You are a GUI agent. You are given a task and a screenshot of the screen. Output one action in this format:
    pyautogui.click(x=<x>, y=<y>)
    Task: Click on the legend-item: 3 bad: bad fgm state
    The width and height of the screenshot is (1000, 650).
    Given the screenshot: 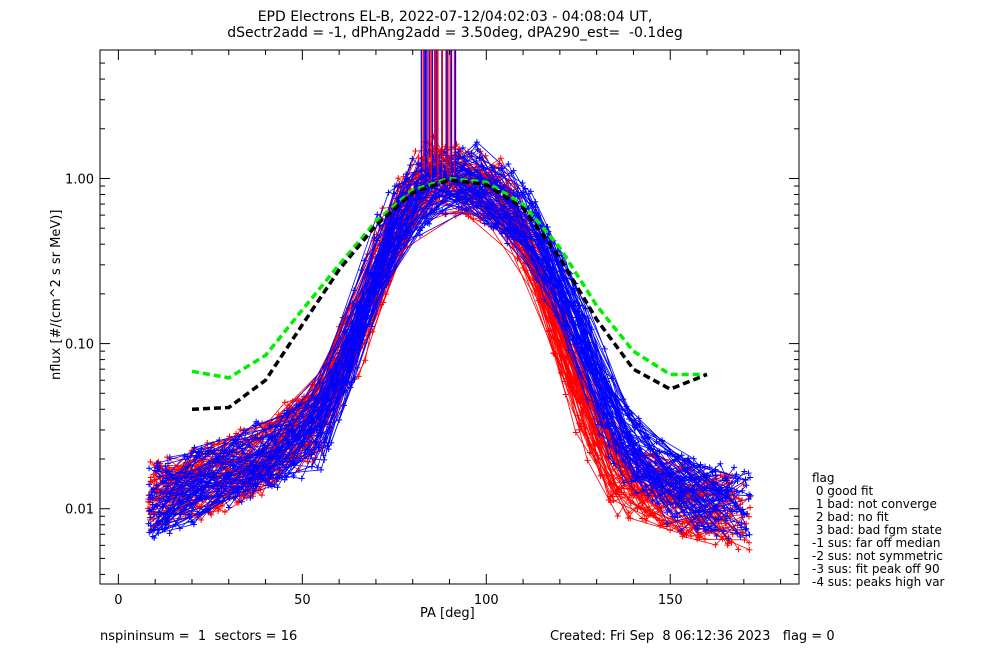 What is the action you would take?
    pyautogui.click(x=877, y=530)
    